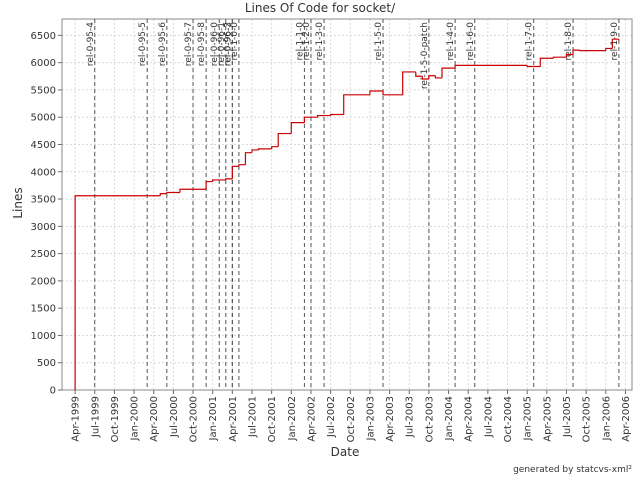 This screenshot has height=480, width=640. Describe the element at coordinates (174, 417) in the screenshot. I see `x-tick-label: Jul-2000` at that location.